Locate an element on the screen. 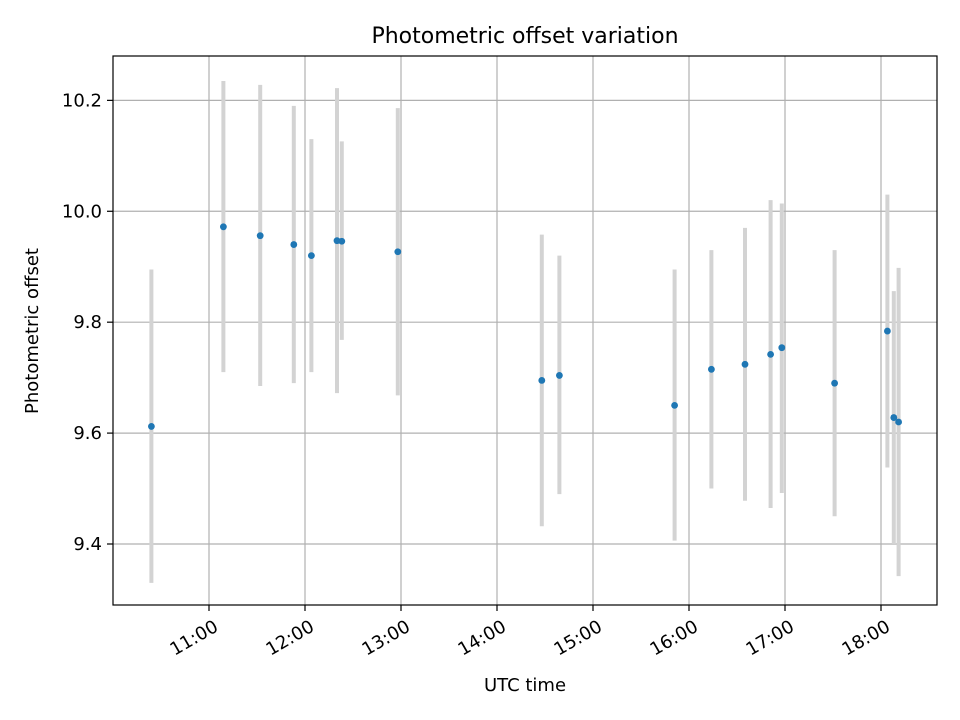  x-tick-label: 11:00 is located at coordinates (193, 638).